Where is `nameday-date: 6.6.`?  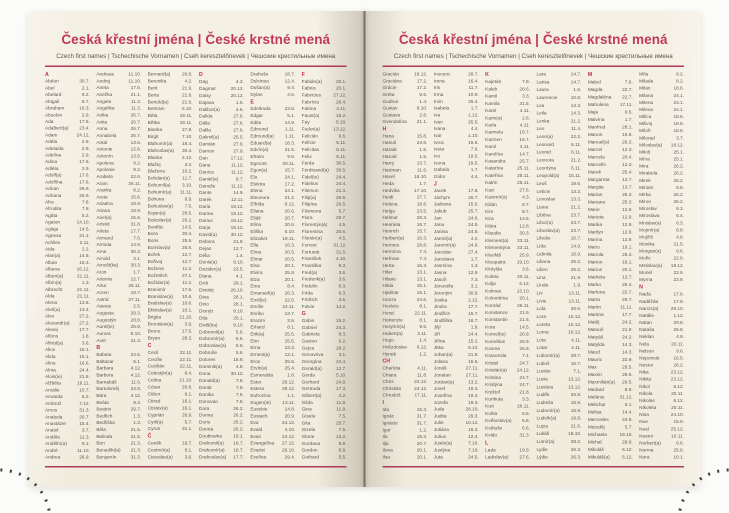
nameday-date: 6.6. is located at coordinates (526, 428).